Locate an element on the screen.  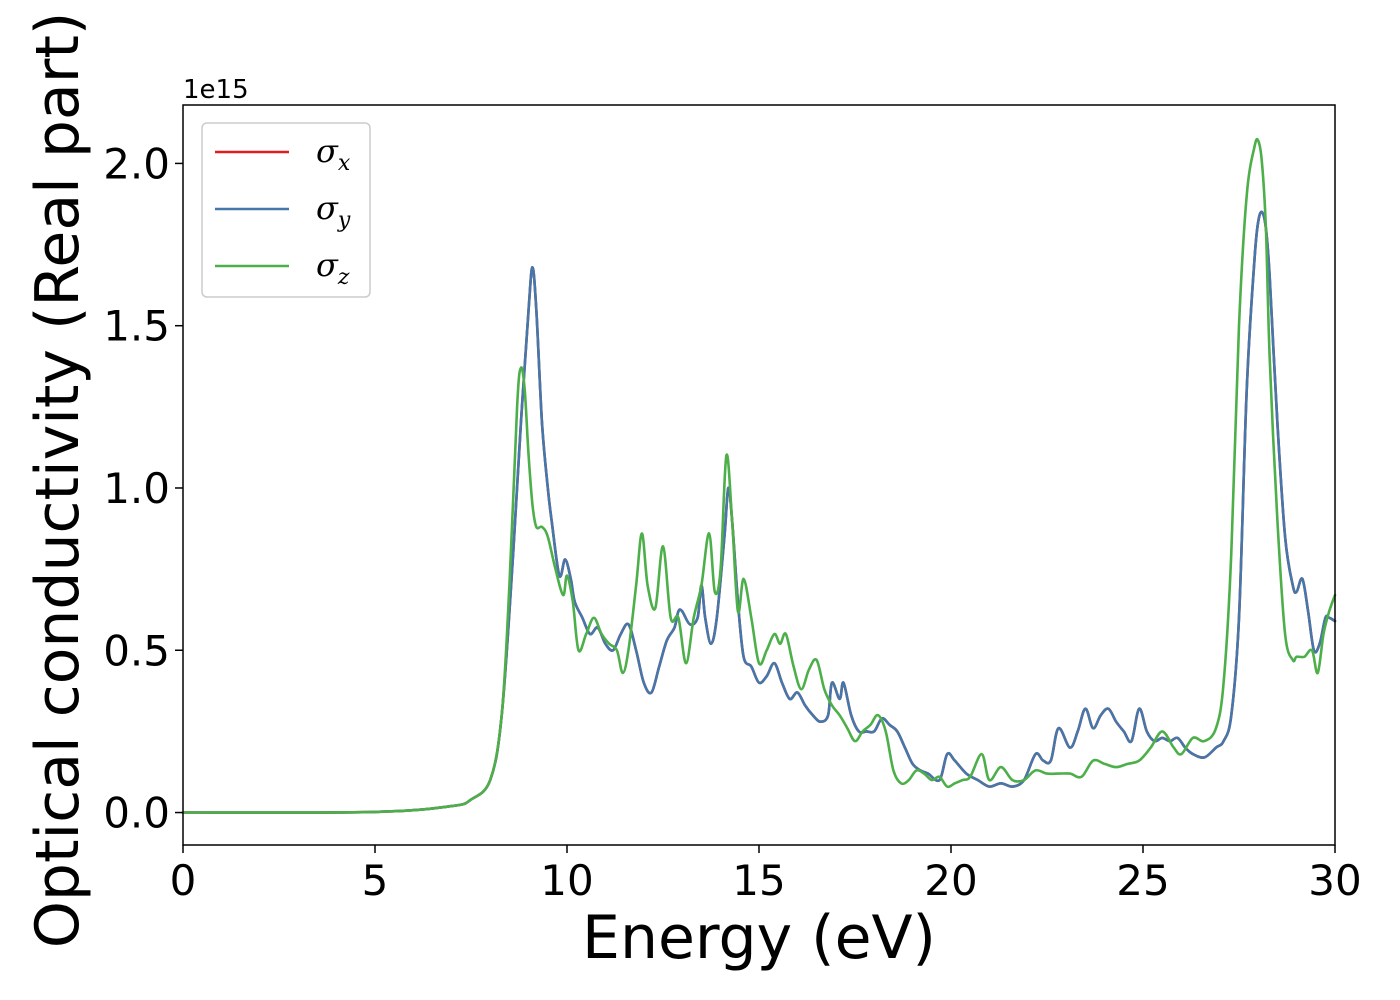
x-tick-label: 0 is located at coordinates (183, 880).